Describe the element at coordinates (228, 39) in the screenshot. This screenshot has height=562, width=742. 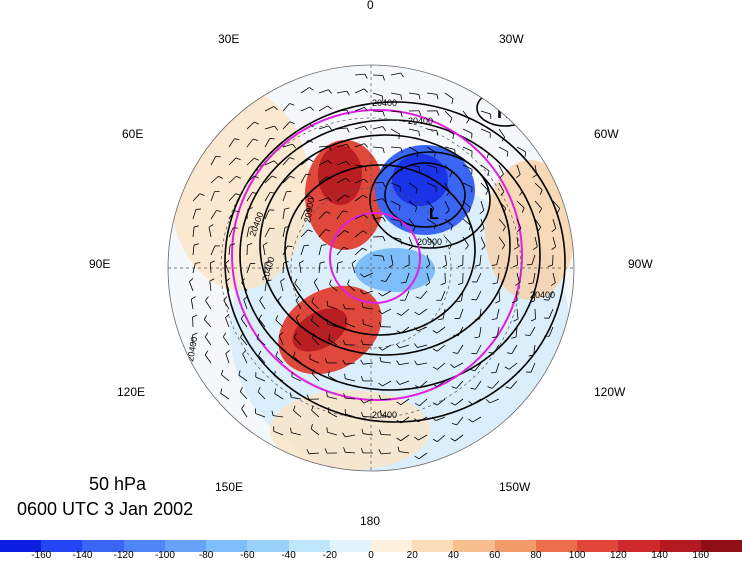
I see `longitude-label-30e: 30E` at that location.